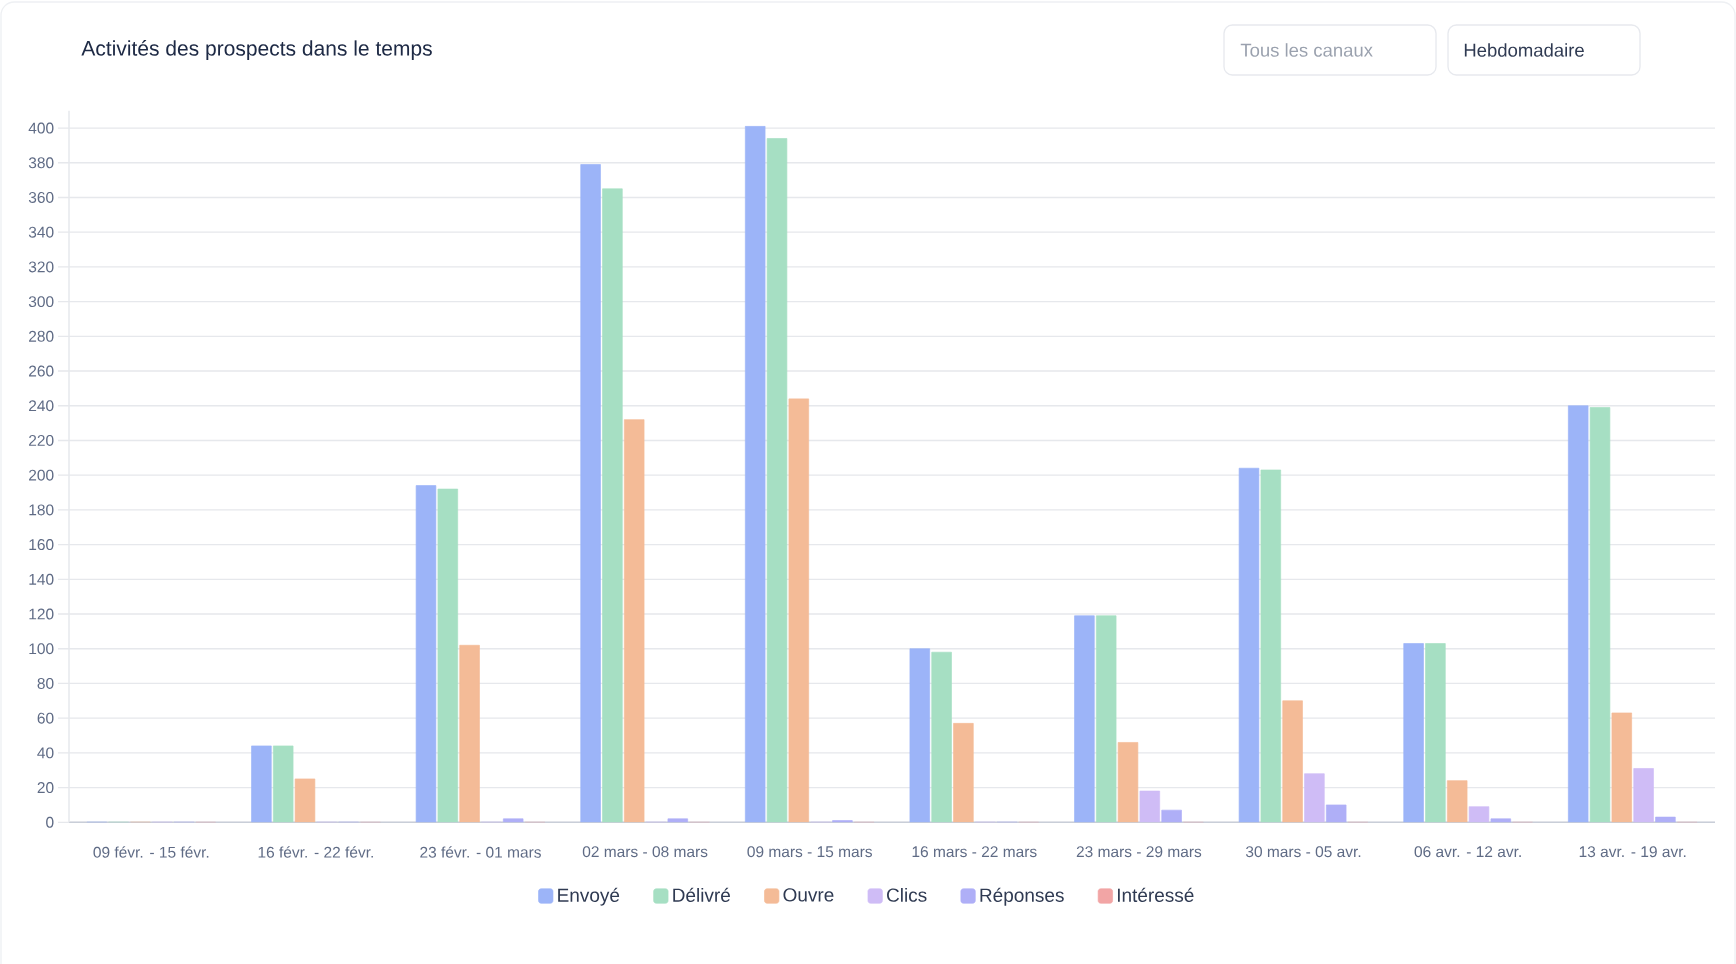 The image size is (1736, 964). What do you see at coordinates (701, 894) in the screenshot?
I see `legend-label: Délivré` at bounding box center [701, 894].